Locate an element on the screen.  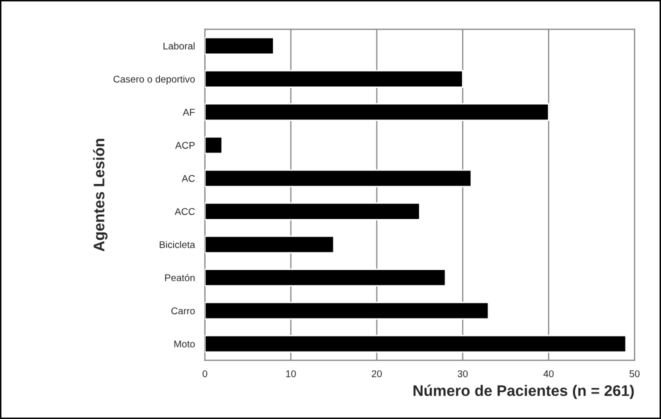
x-tick-label: 0 is located at coordinates (205, 374).